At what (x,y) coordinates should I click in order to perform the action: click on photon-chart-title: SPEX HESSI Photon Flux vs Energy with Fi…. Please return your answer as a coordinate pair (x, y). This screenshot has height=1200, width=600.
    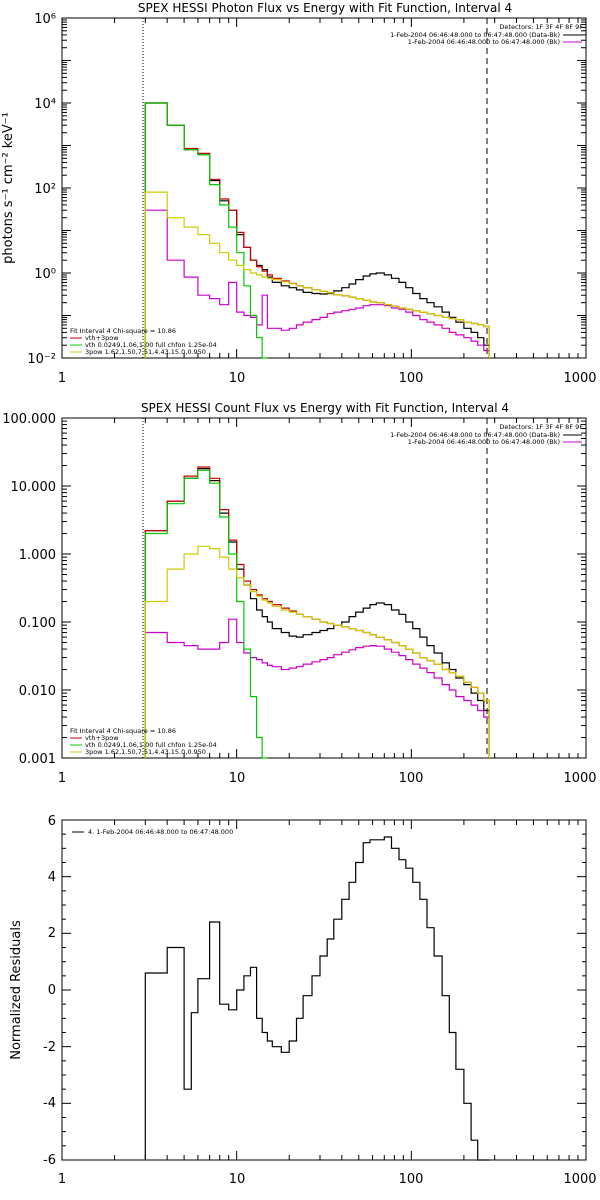
    Looking at the image, I should click on (325, 8).